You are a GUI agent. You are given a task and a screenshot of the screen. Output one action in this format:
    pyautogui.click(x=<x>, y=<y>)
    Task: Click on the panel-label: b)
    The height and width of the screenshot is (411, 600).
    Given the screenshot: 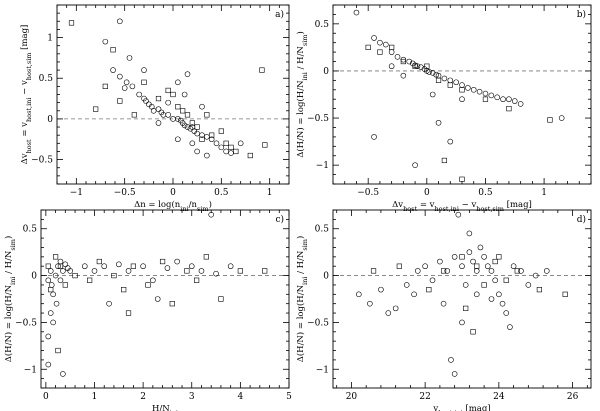 What is the action you would take?
    pyautogui.click(x=581, y=14)
    